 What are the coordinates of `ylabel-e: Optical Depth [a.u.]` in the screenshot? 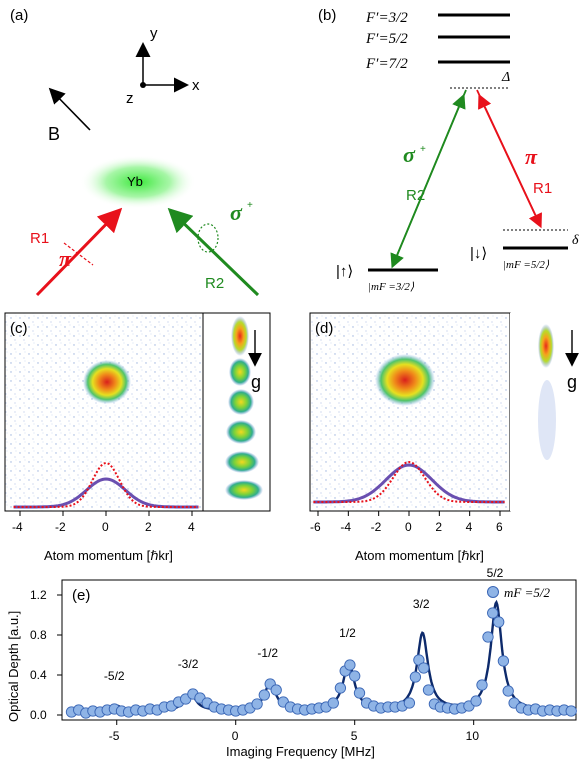 It's located at (13, 666).